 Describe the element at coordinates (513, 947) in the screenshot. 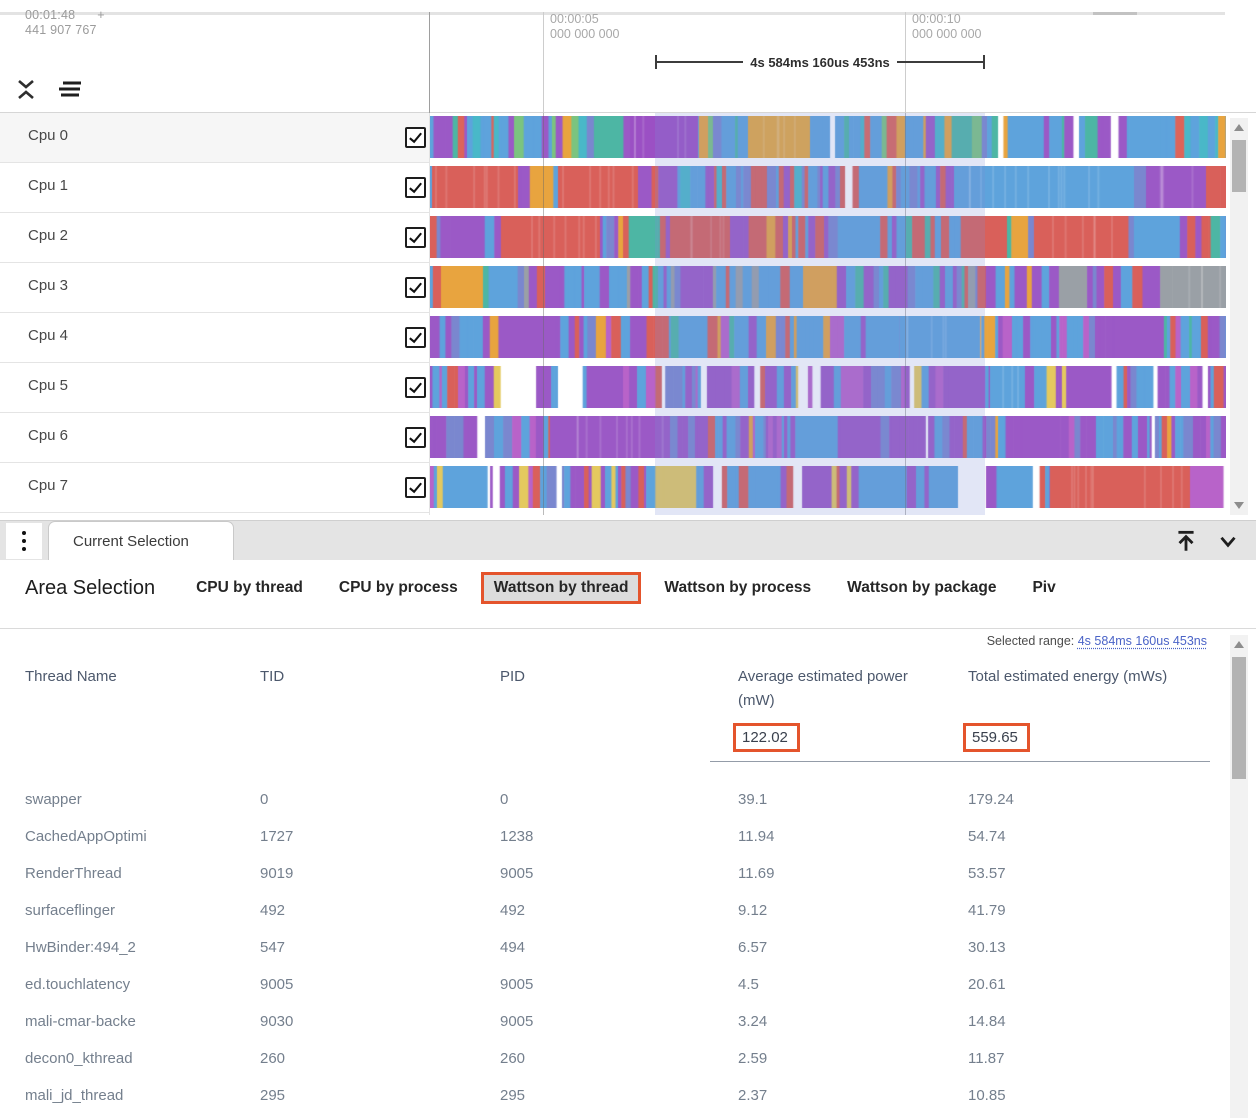

I see `cell-pid: 494` at that location.